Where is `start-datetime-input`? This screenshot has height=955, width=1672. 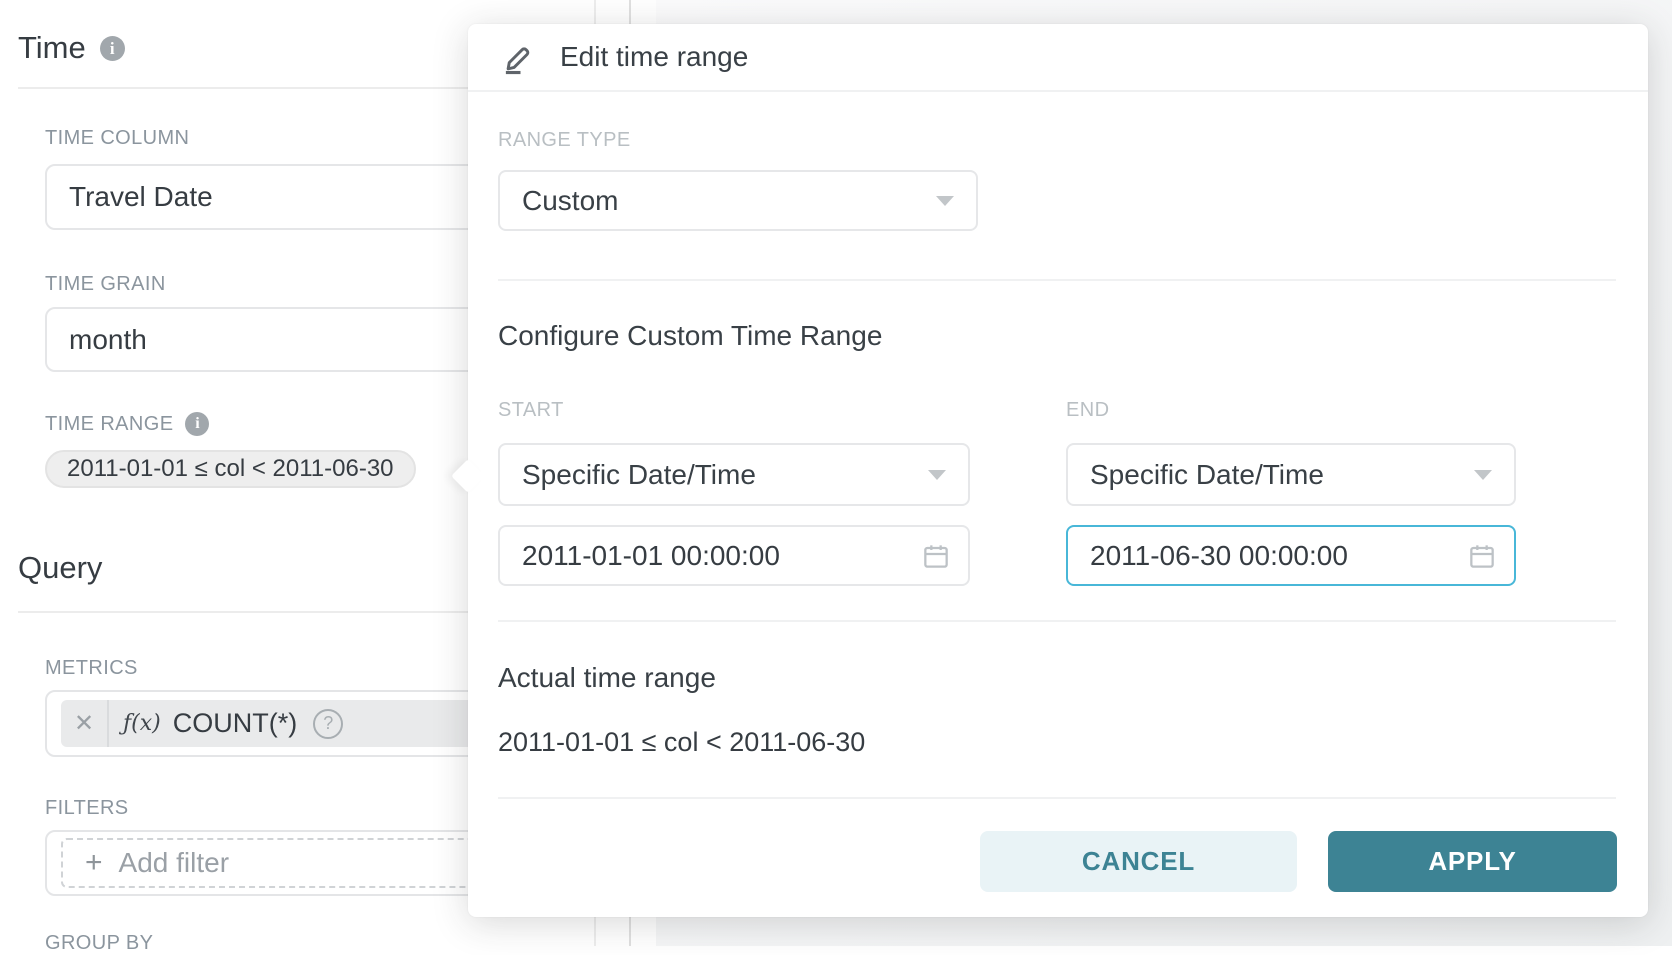 start-datetime-input is located at coordinates (734, 555).